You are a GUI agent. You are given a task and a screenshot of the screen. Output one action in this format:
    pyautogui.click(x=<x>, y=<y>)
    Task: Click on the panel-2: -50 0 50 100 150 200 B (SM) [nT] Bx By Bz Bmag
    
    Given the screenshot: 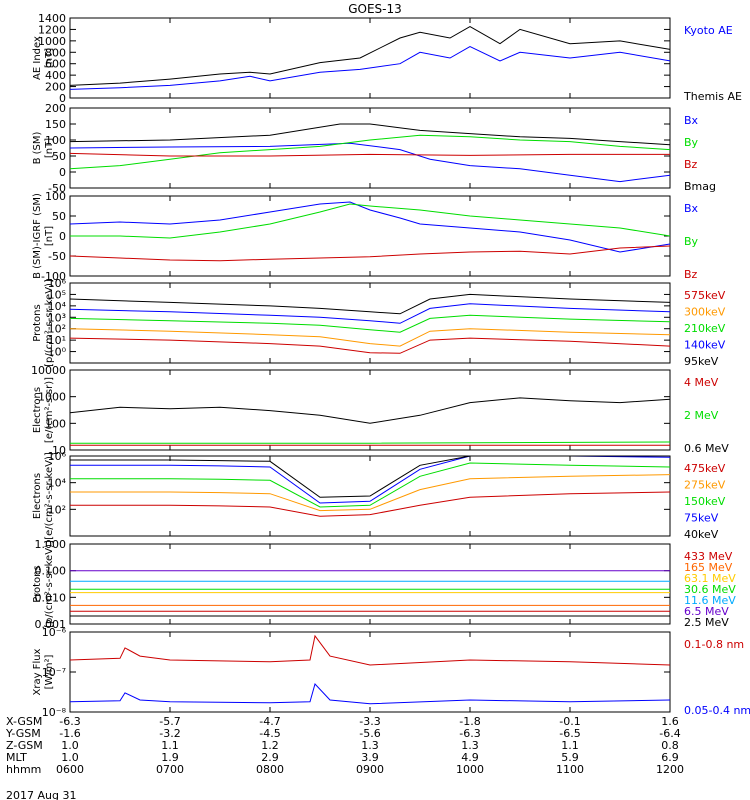 What is the action you would take?
    pyautogui.click(x=374, y=148)
    